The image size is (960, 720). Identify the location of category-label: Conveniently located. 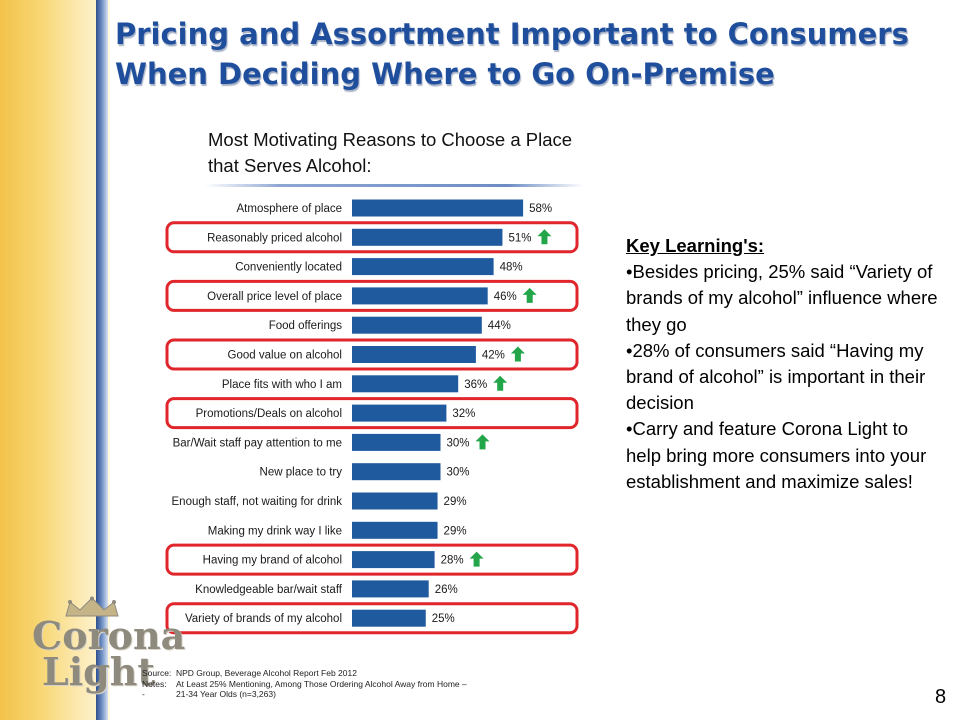
(288, 268).